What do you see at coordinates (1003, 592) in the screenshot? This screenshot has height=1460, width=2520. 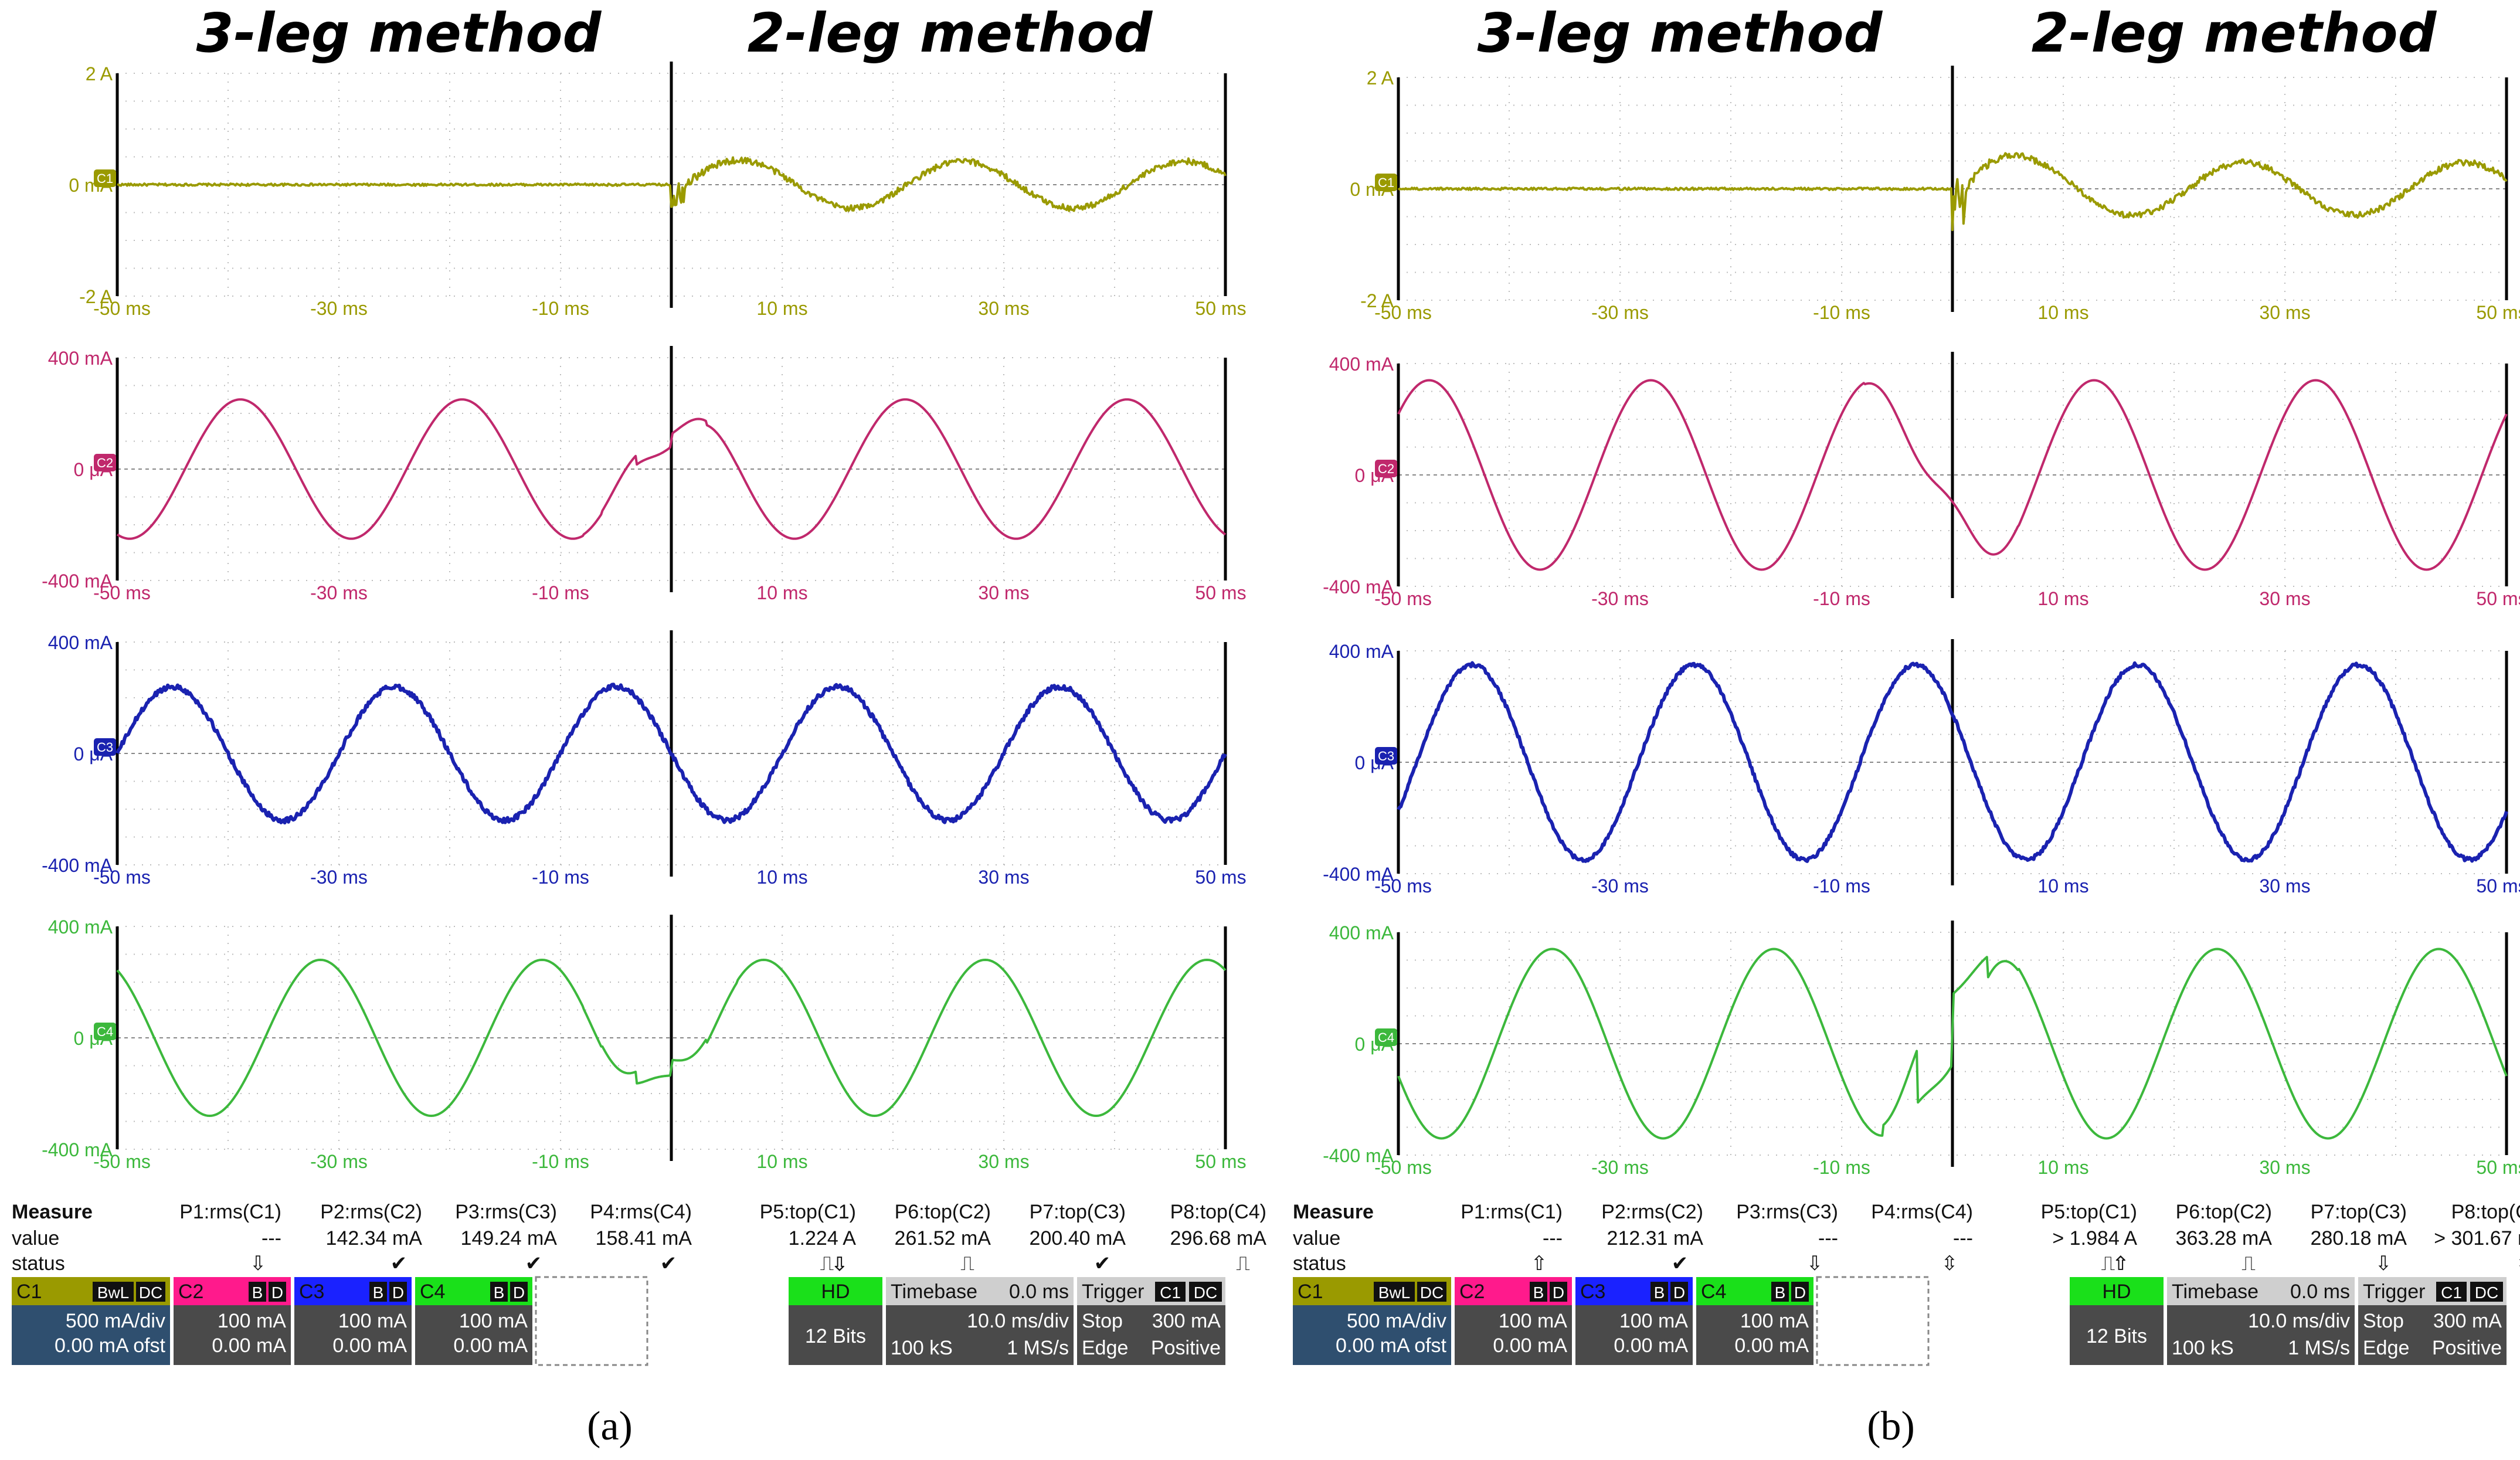 I see `x-tick-label: 30 ms` at bounding box center [1003, 592].